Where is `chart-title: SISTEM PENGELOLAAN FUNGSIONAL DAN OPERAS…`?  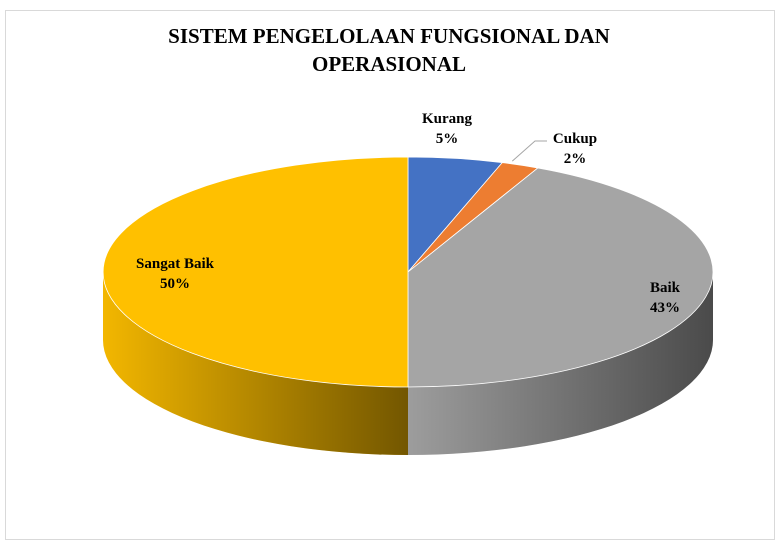 chart-title: SISTEM PENGELOLAAN FUNGSIONAL DAN OPERAS… is located at coordinates (389, 50).